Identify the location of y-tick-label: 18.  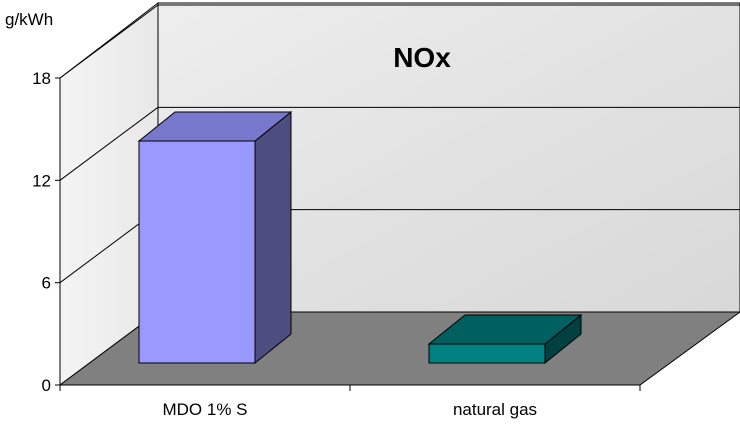
(41, 78).